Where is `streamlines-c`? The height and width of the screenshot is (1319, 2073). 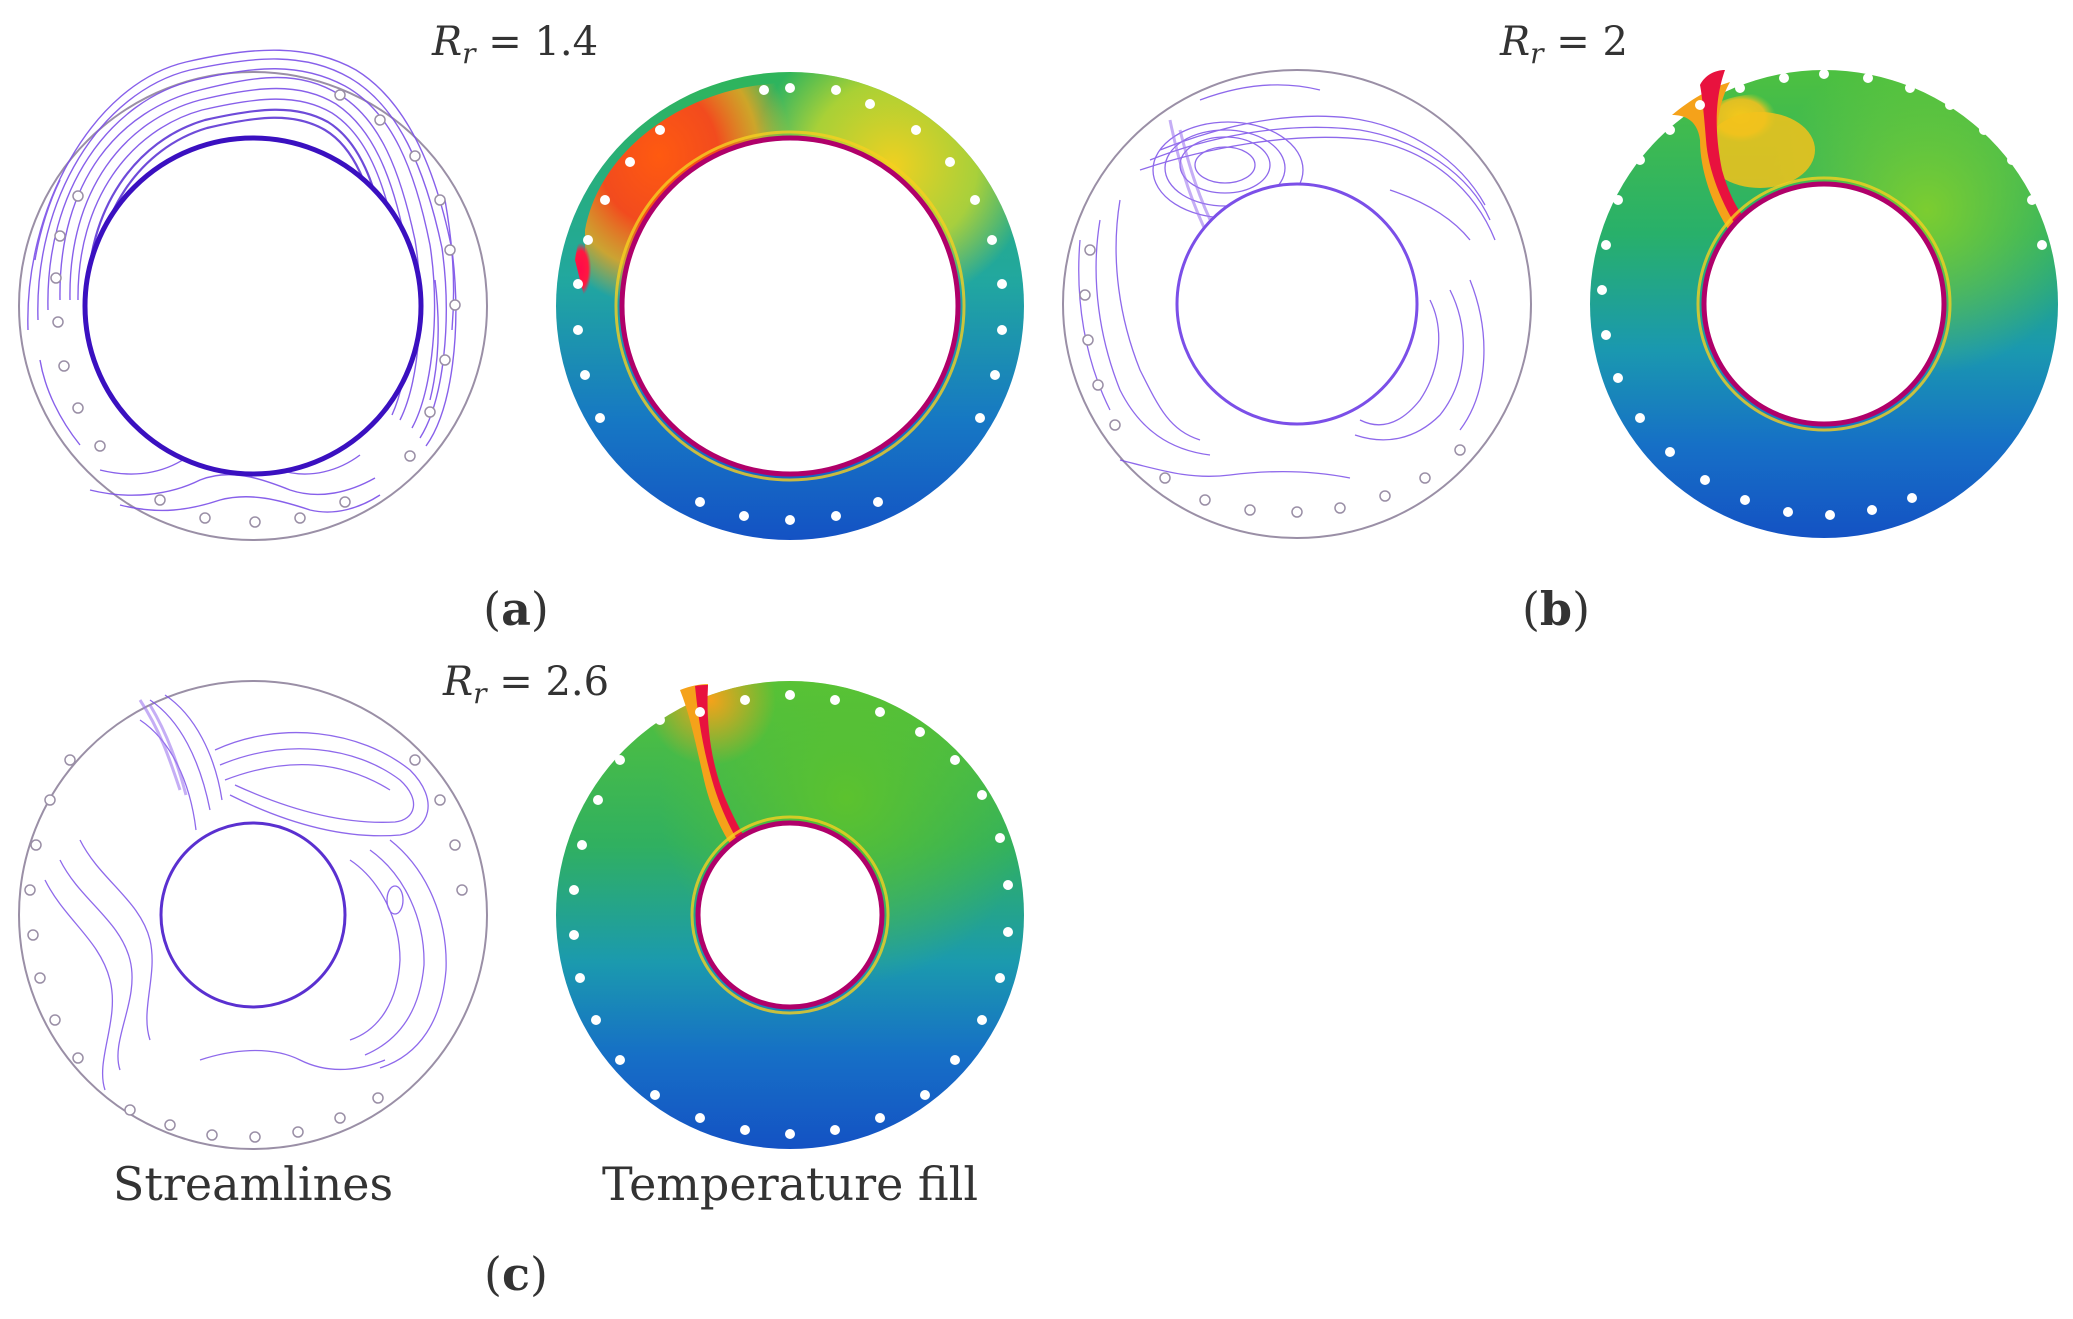
streamlines-c is located at coordinates (253, 915).